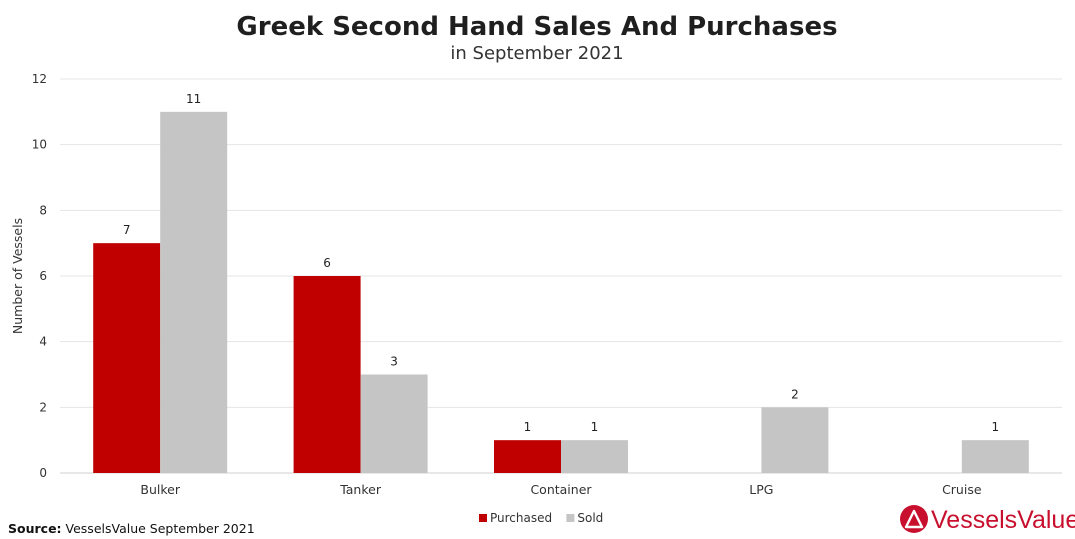 The height and width of the screenshot is (539, 1075). What do you see at coordinates (43, 473) in the screenshot?
I see `y-tick-label: 0` at bounding box center [43, 473].